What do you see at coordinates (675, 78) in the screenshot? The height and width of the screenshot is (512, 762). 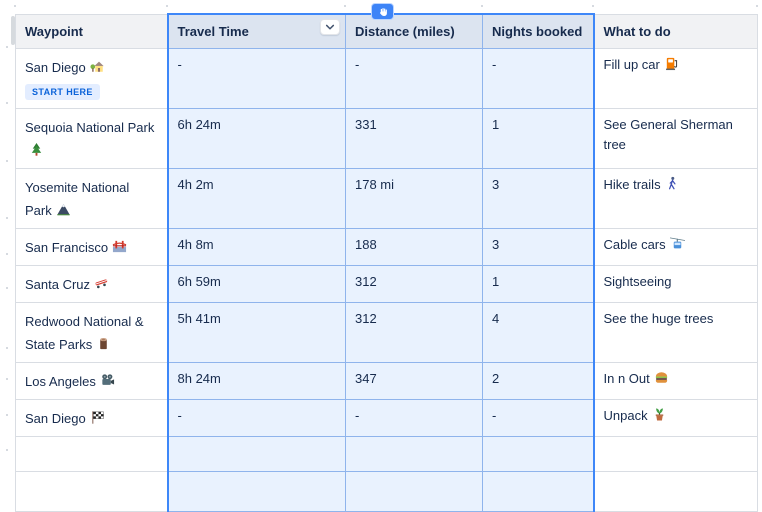 I see `what-to-do-cell: Fill up car` at bounding box center [675, 78].